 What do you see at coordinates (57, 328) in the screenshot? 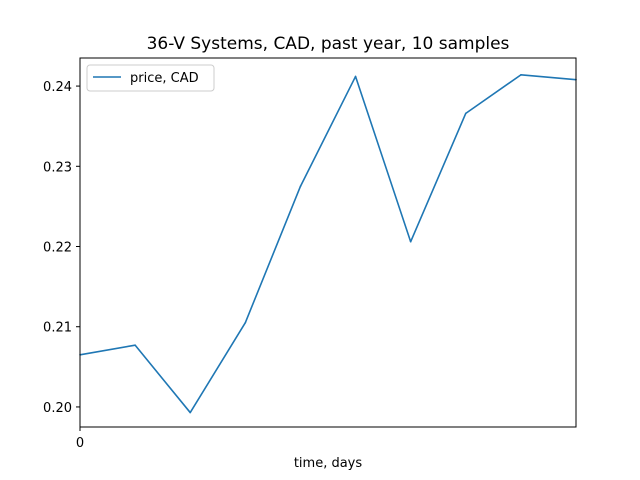
I see `y-tick-label: 0.21` at bounding box center [57, 328].